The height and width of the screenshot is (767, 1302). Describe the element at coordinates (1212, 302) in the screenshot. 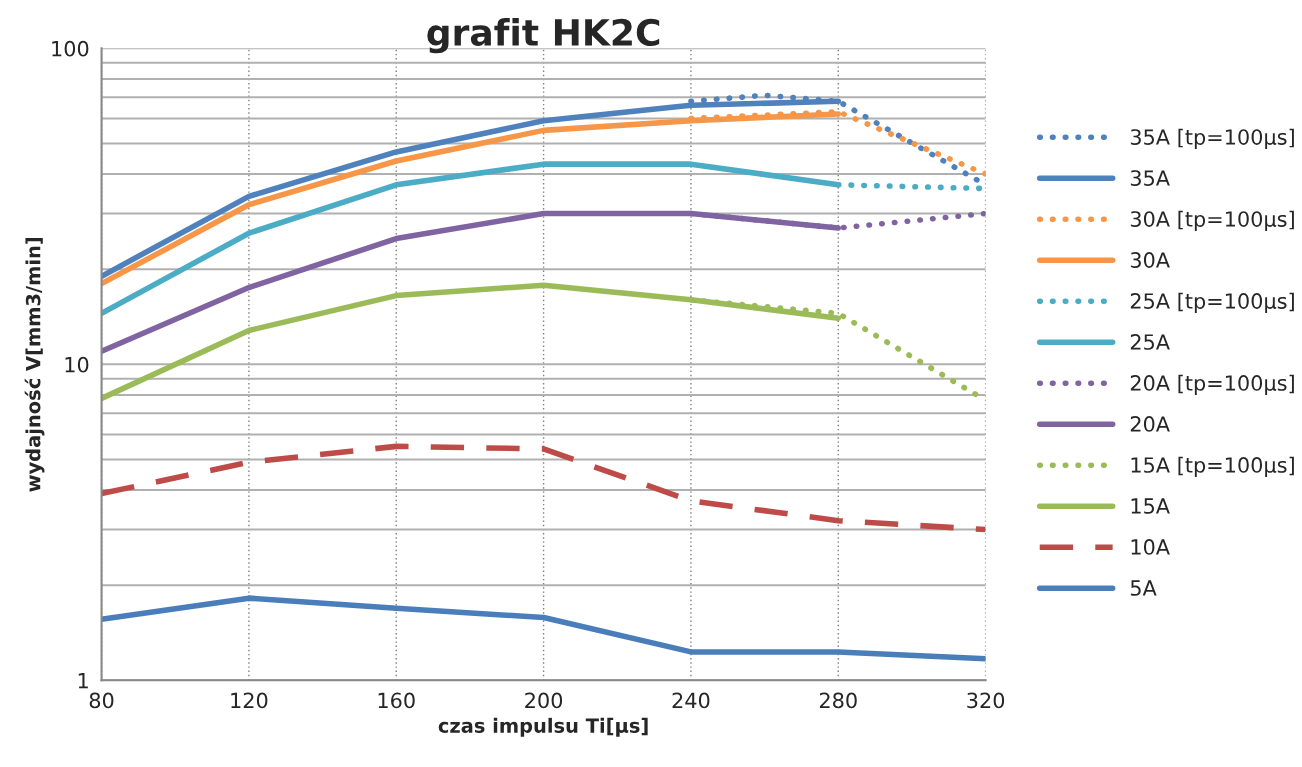

I see `legend-label: 25A [tp=100µs]` at that location.